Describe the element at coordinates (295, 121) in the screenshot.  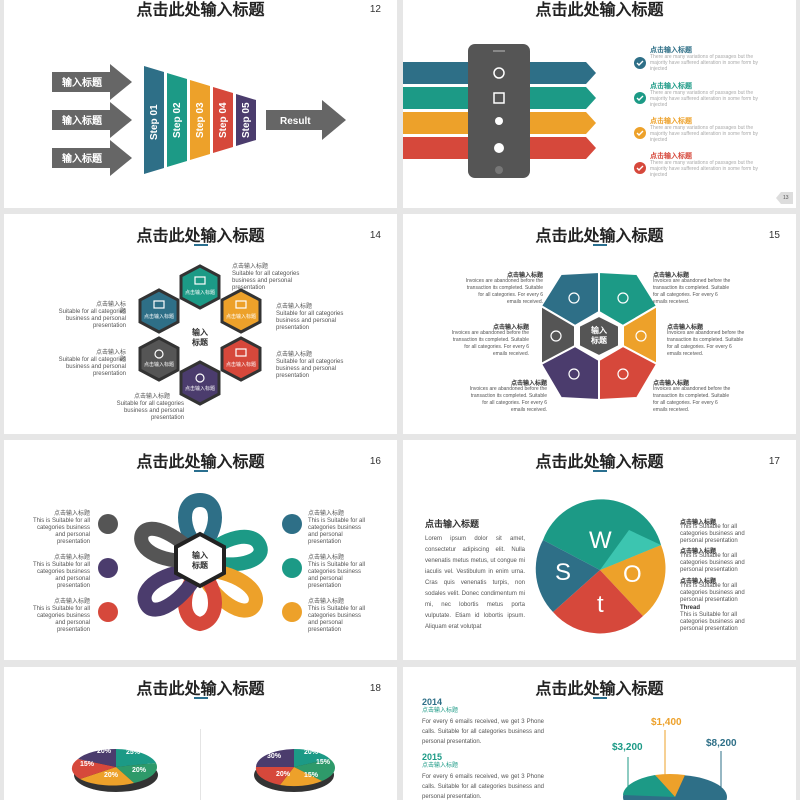
I see `result-label: Result` at that location.